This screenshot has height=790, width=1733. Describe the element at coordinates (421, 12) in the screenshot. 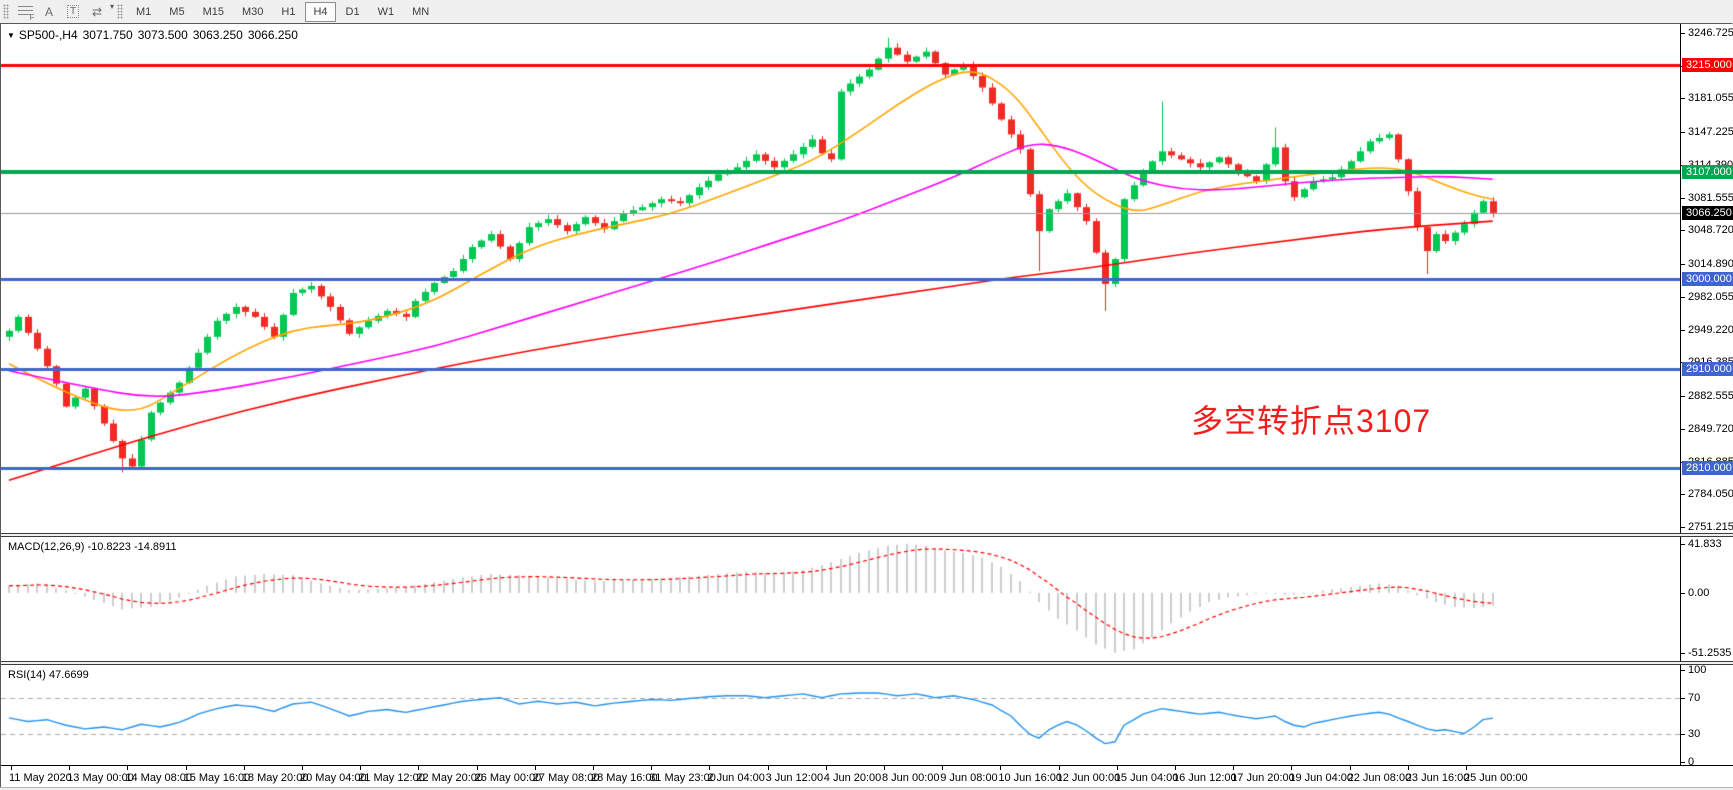

I see `timeframe-button-mn: MN` at that location.